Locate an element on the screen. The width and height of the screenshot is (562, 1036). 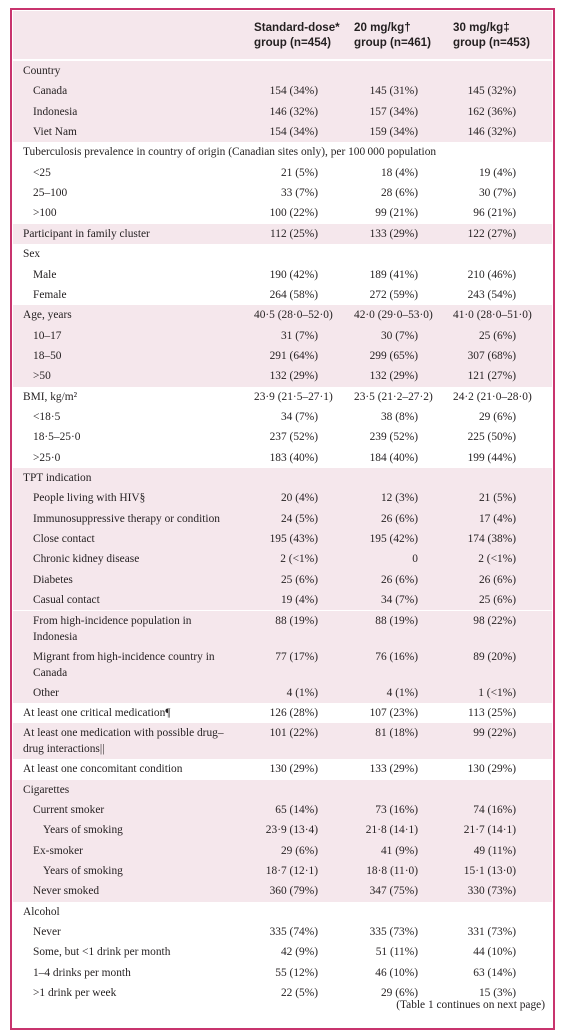
cell-value: 81 (18%) is located at coordinates (396, 733).